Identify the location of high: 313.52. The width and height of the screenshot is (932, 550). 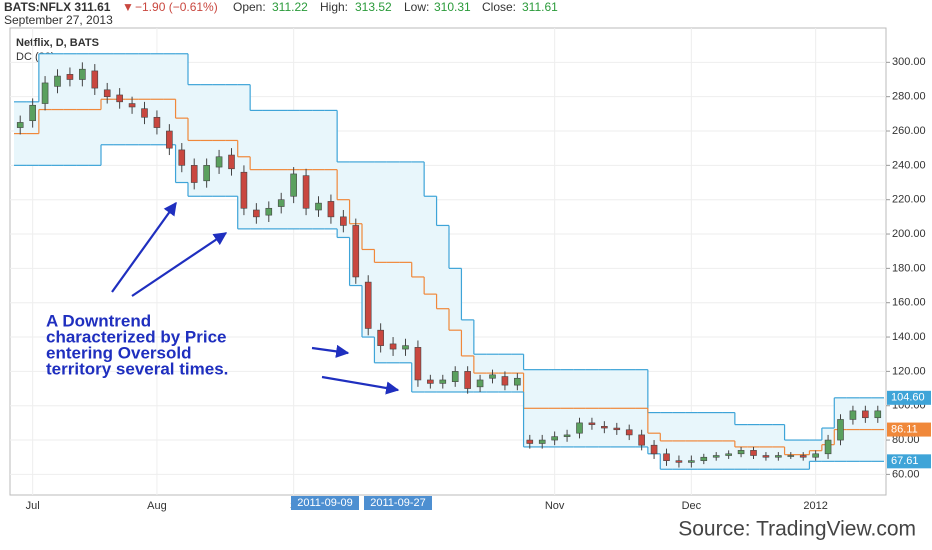
(373, 7).